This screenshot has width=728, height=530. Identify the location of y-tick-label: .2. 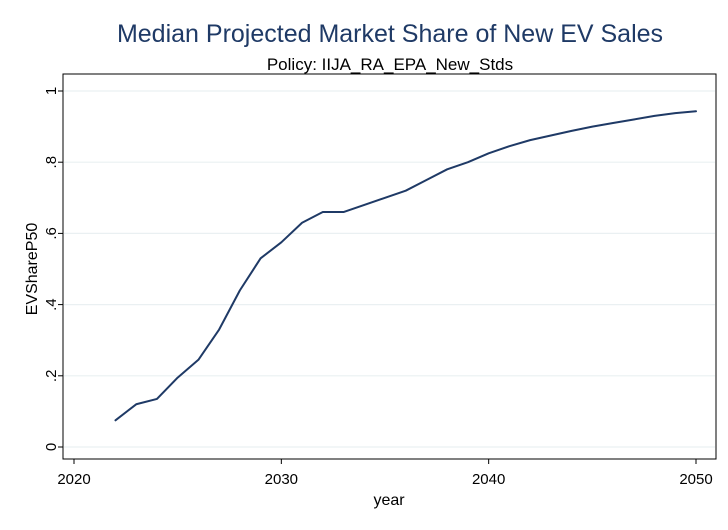
(51, 376).